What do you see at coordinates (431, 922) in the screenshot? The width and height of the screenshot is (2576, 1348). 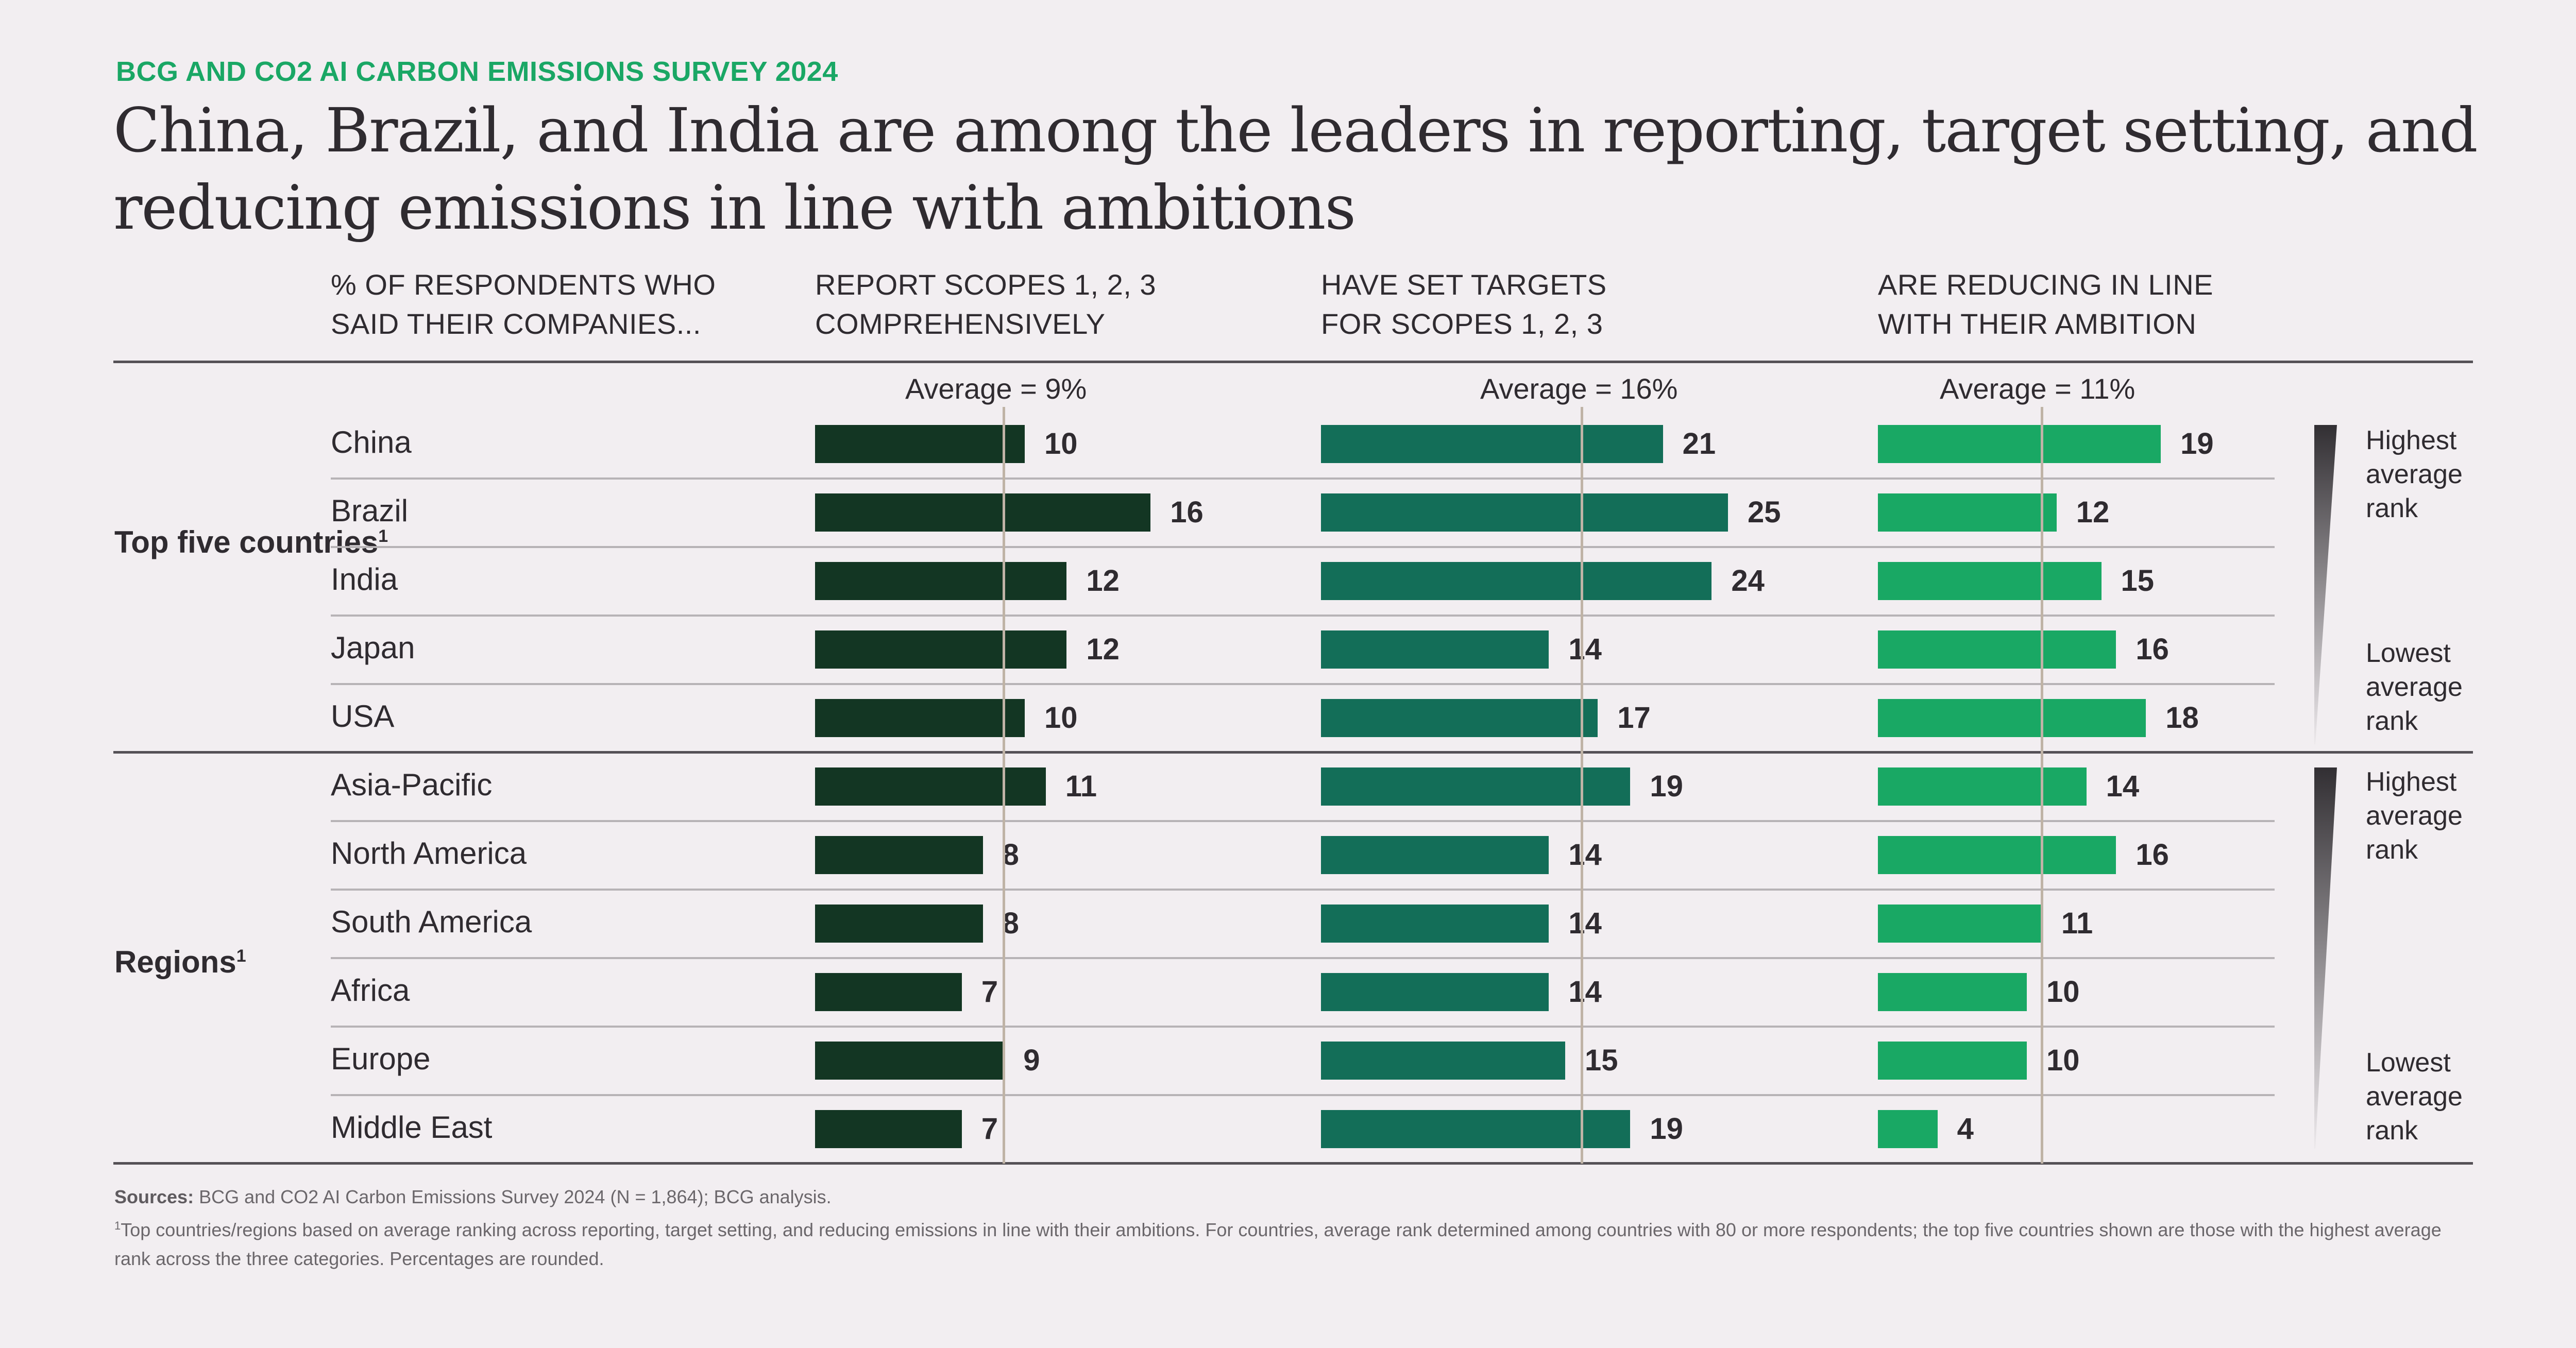 I see `row-label: South America` at bounding box center [431, 922].